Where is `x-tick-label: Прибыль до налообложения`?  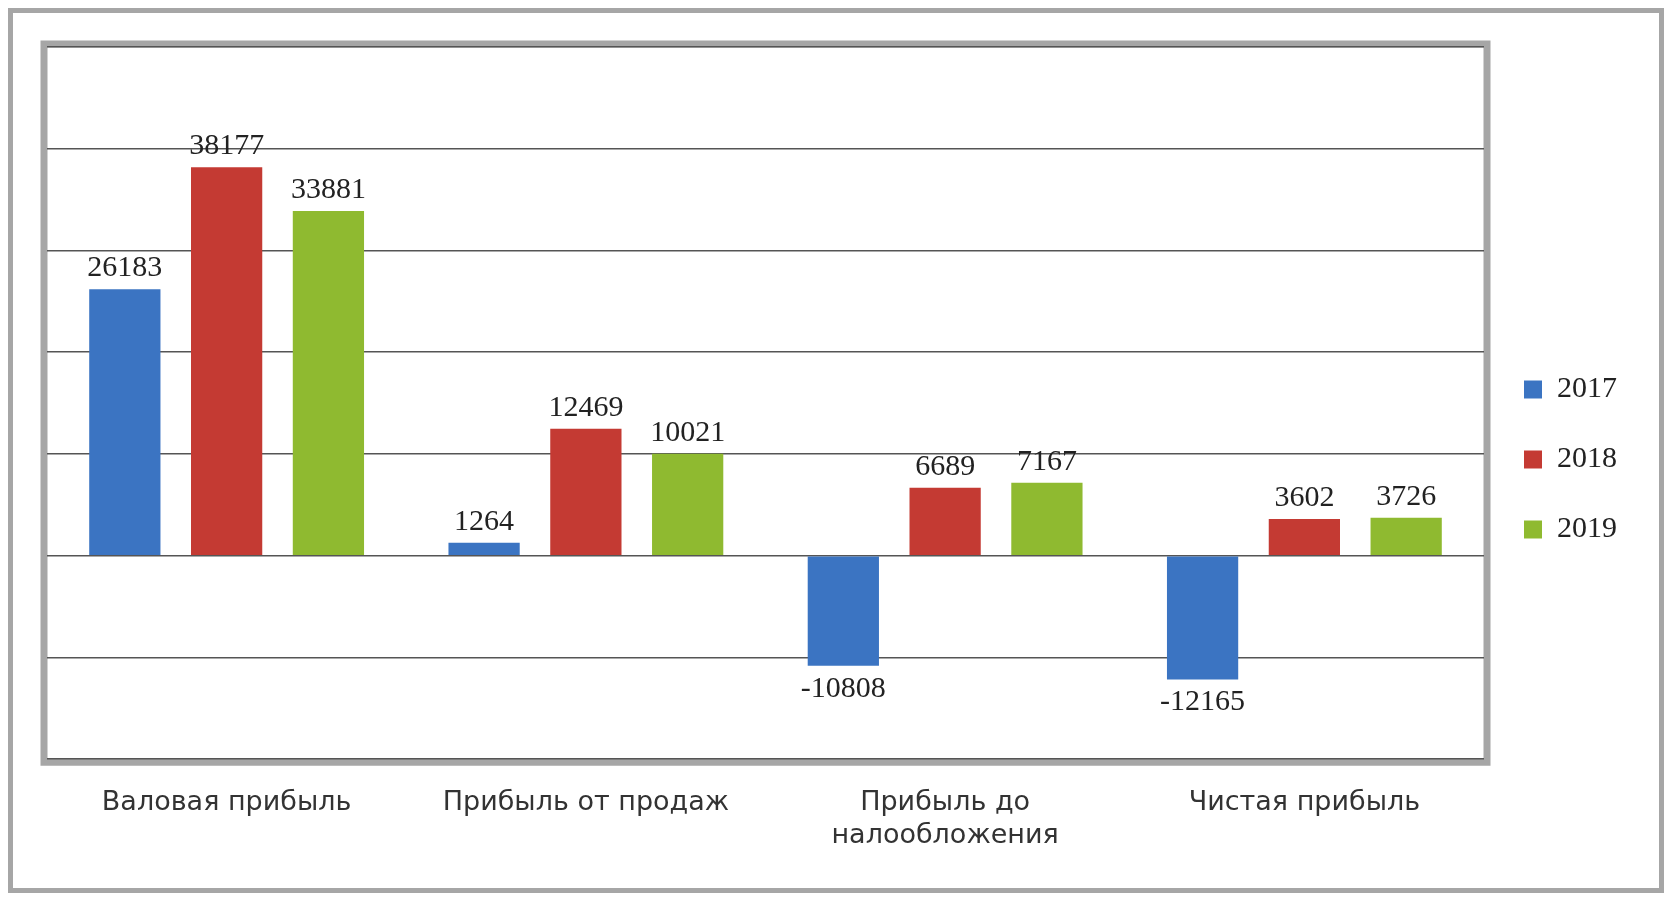
x-tick-label: Прибыль до налообложения is located at coordinates (945, 817).